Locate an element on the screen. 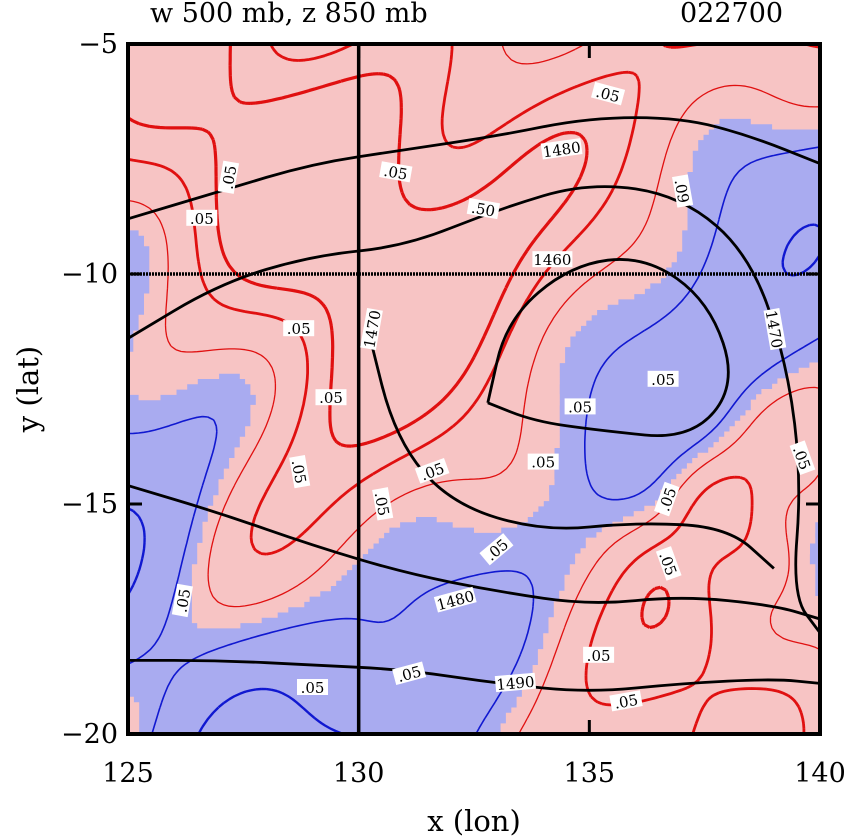 This screenshot has width=848, height=840. contour-label: 1460 is located at coordinates (552, 260).